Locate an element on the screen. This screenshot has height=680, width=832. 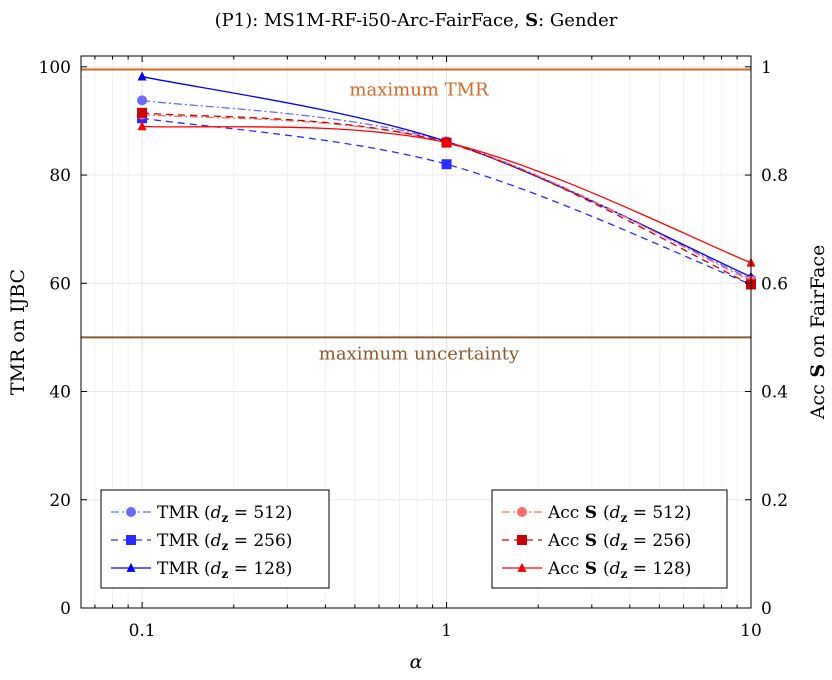
y2-tick-label: 0.4 is located at coordinates (774, 393).